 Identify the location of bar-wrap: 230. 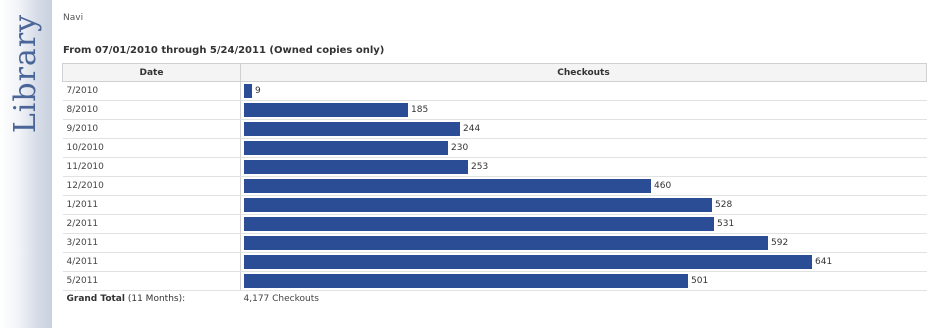
(585, 148).